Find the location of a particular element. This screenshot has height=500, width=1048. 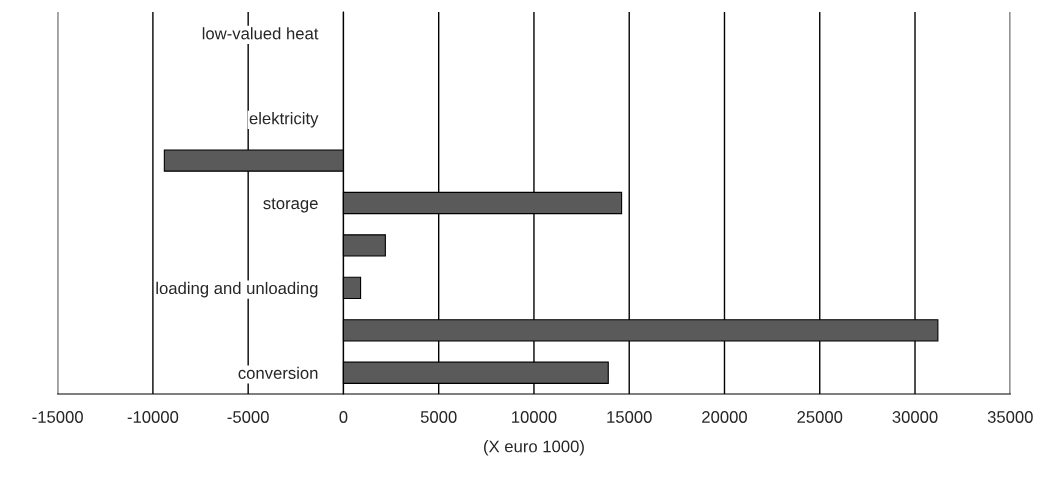

x-tick-label: 20000 is located at coordinates (725, 417).